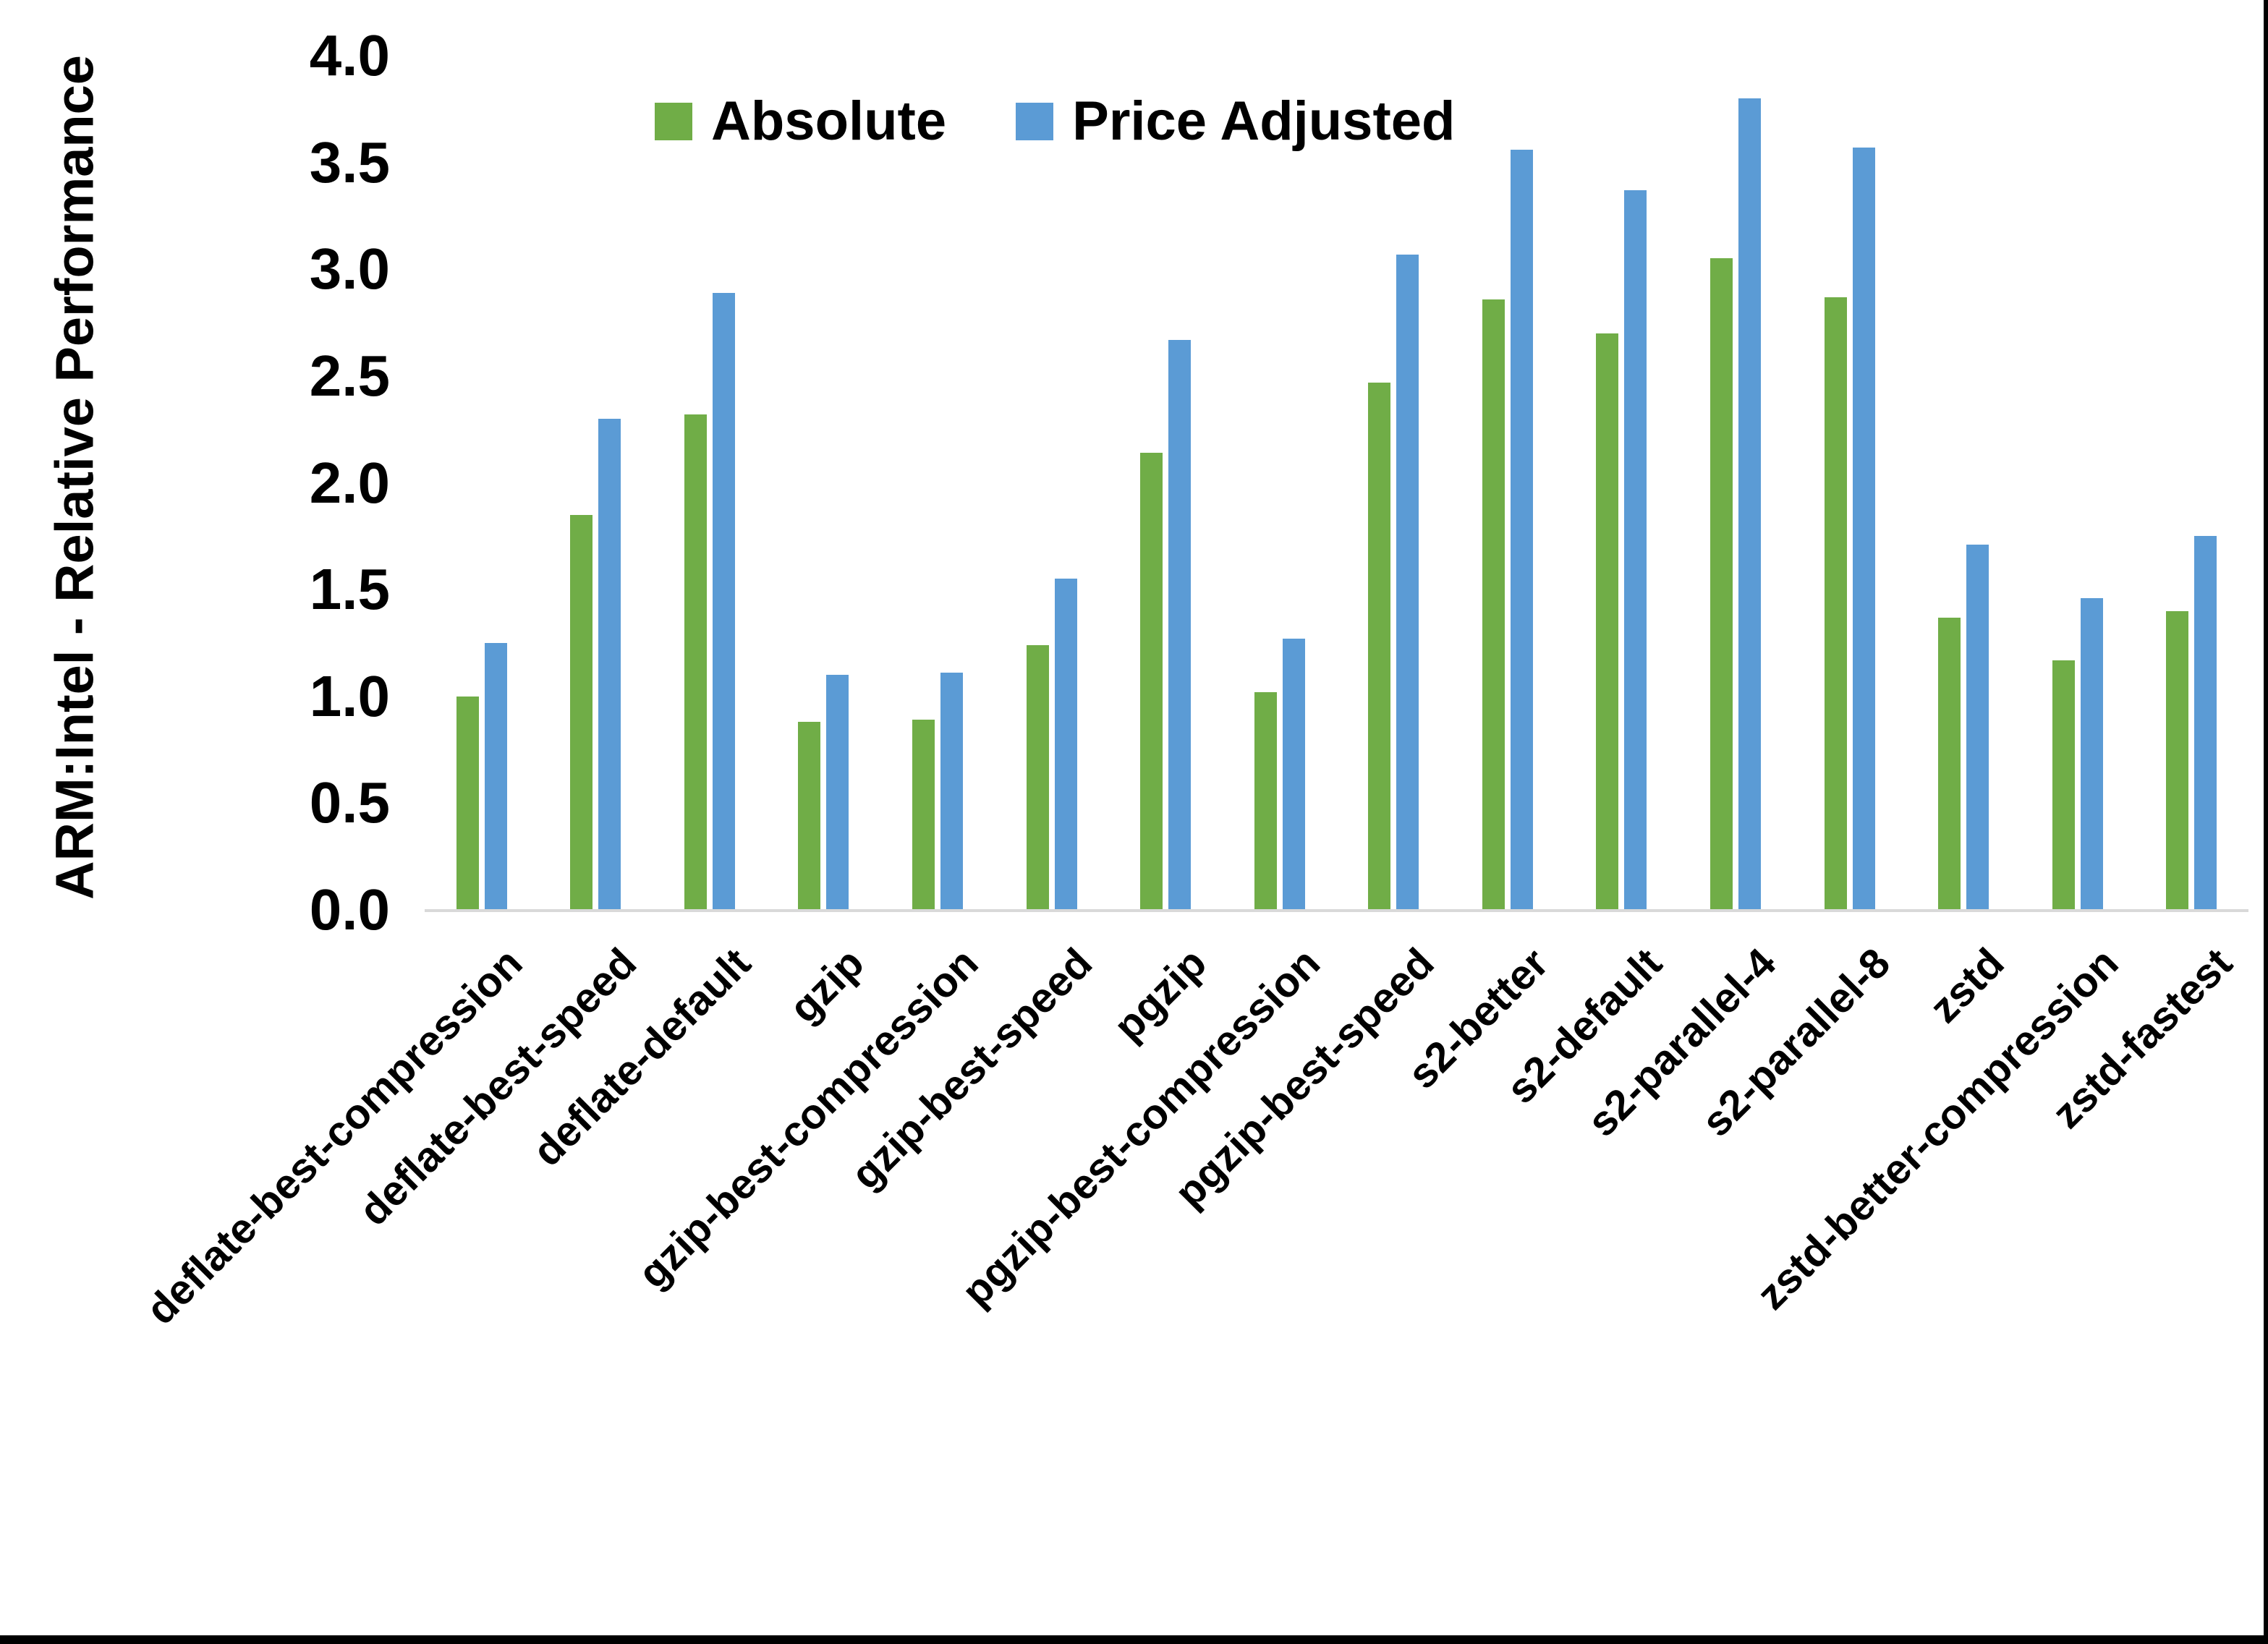 The height and width of the screenshot is (1644, 2268). I want to click on y-tick-label-2.5: 2.5, so click(349, 375).